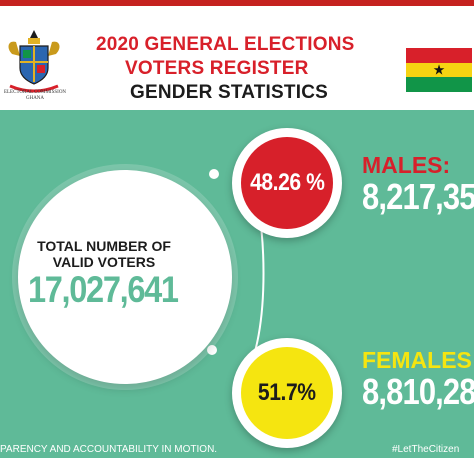 Image resolution: width=474 pixels, height=474 pixels. What do you see at coordinates (35, 95) in the screenshot?
I see `seal-caption: ELECTORAL COMMISSION GHANA` at bounding box center [35, 95].